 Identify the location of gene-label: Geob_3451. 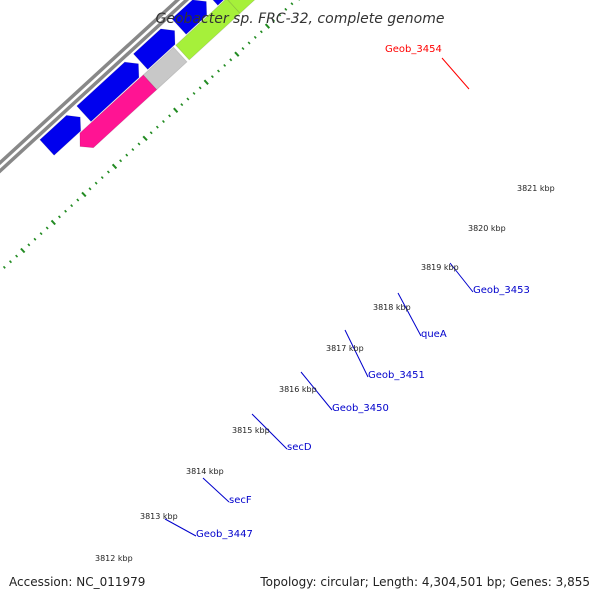
(396, 375).